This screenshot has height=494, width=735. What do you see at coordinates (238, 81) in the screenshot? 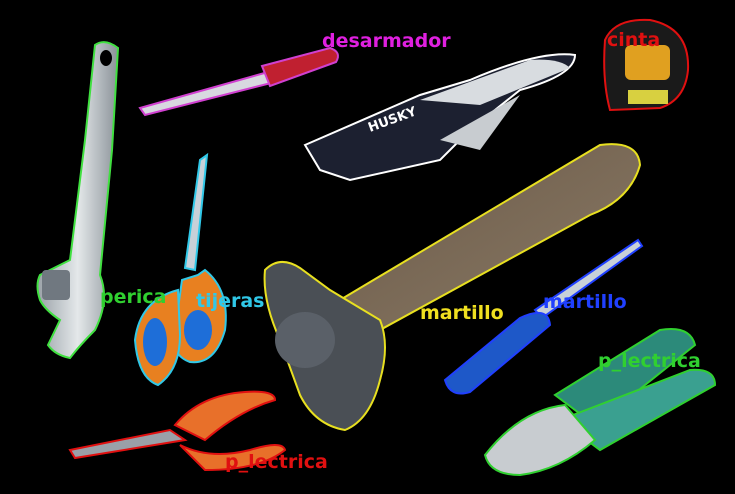
I see `screwdriver-red-object` at bounding box center [238, 81].